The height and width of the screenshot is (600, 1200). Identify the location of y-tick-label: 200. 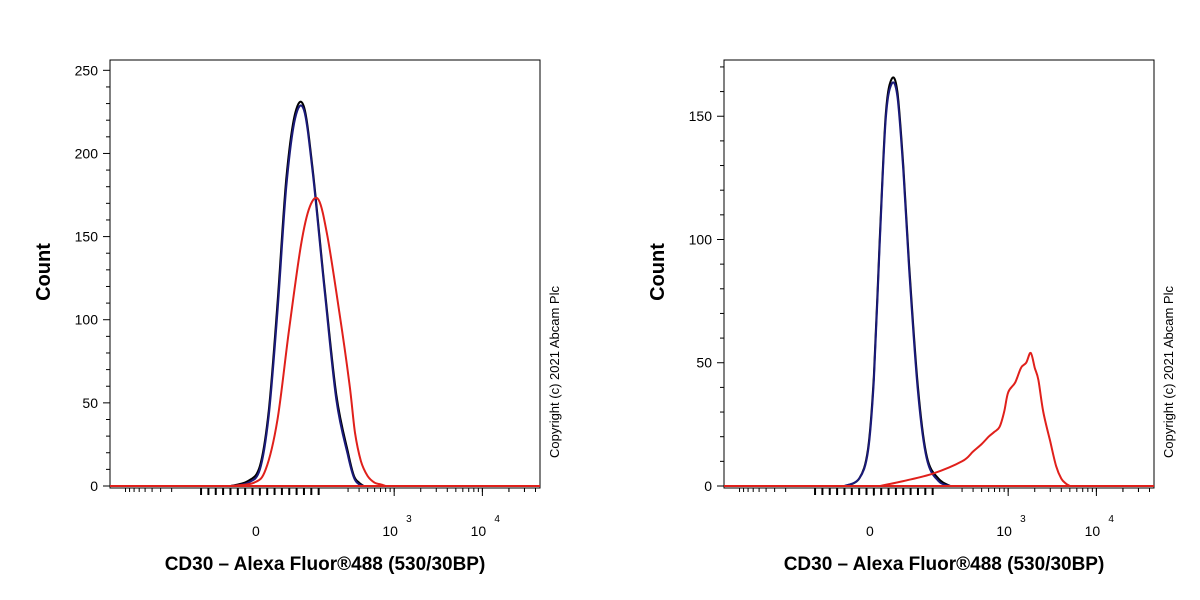
(87, 153).